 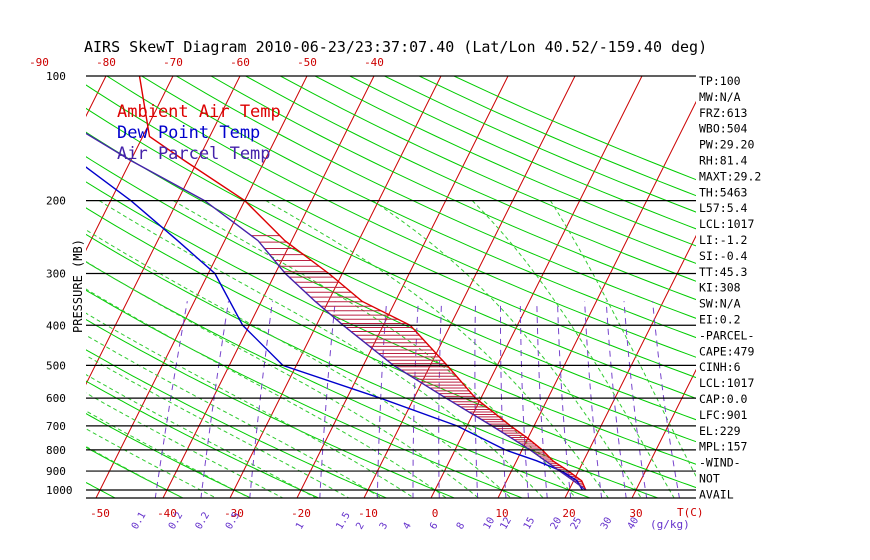 What do you see at coordinates (726, 351) in the screenshot?
I see `index-entry: CAPE:479` at bounding box center [726, 351].